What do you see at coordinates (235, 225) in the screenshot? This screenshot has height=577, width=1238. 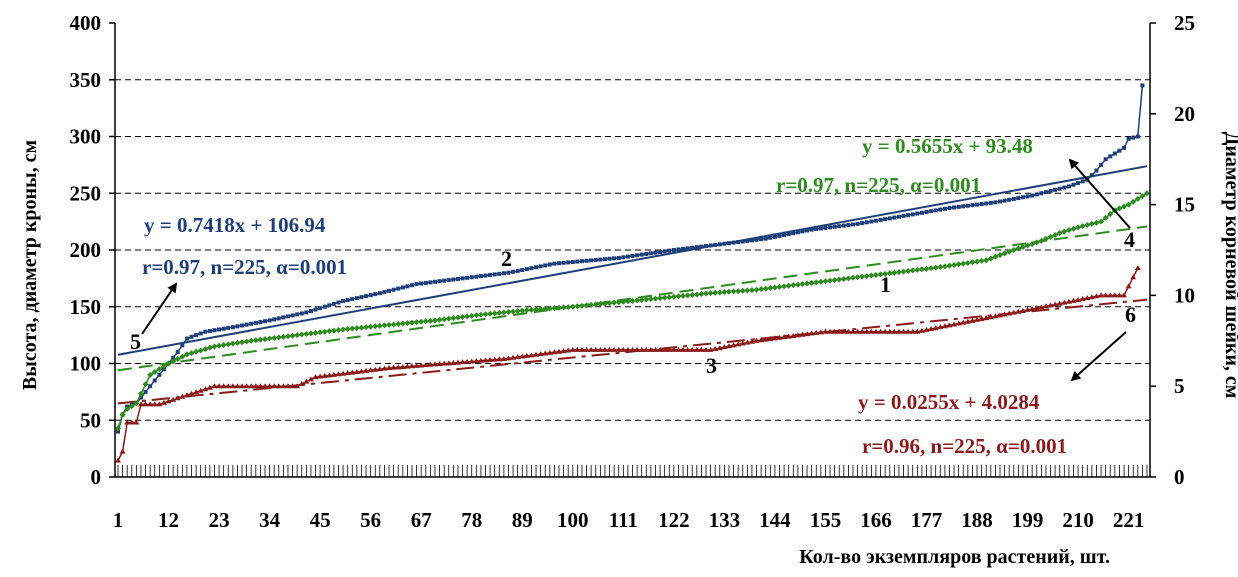 I see `equation-blue: y = 0.7418x + 106.94` at bounding box center [235, 225].